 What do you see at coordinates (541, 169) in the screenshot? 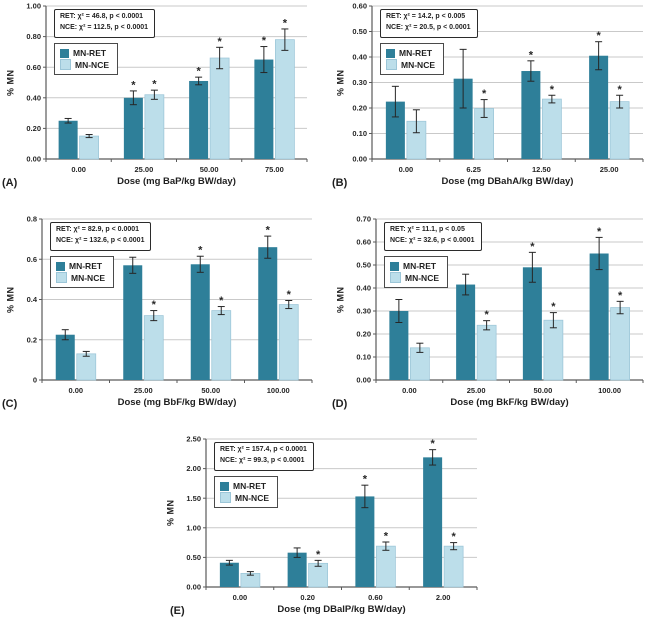
I see `x-tick-label: 12.50` at bounding box center [541, 169].